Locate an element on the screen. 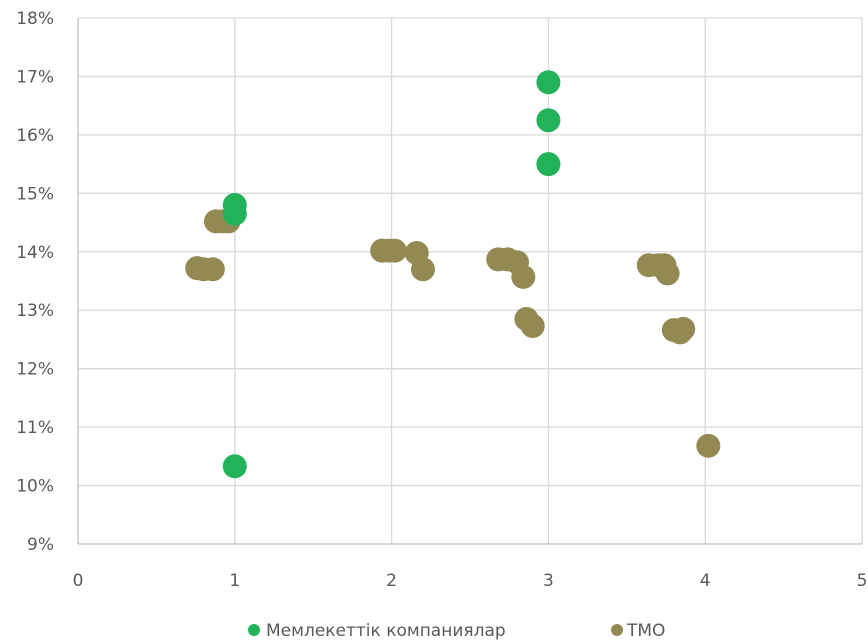  legend-label: Мемлекеттік компаниялар is located at coordinates (386, 631).